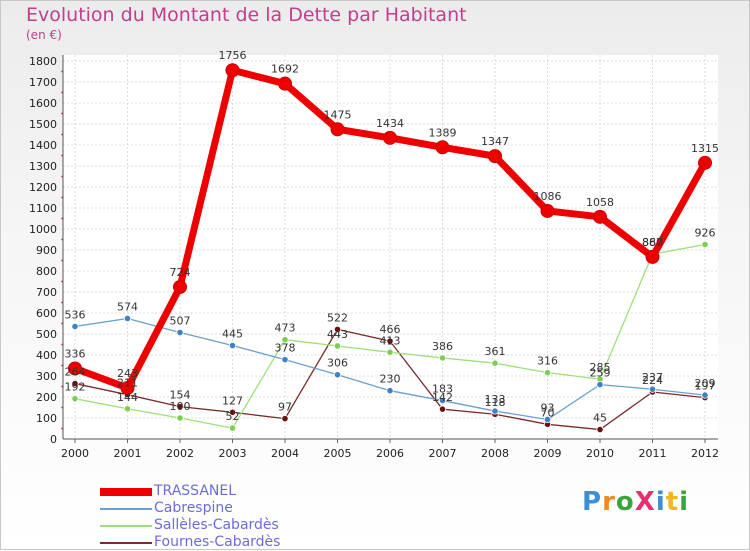 This screenshot has width=750, height=551. What do you see at coordinates (390, 340) in the screenshot?
I see `data-label-salleles-cabardes: 413` at bounding box center [390, 340].